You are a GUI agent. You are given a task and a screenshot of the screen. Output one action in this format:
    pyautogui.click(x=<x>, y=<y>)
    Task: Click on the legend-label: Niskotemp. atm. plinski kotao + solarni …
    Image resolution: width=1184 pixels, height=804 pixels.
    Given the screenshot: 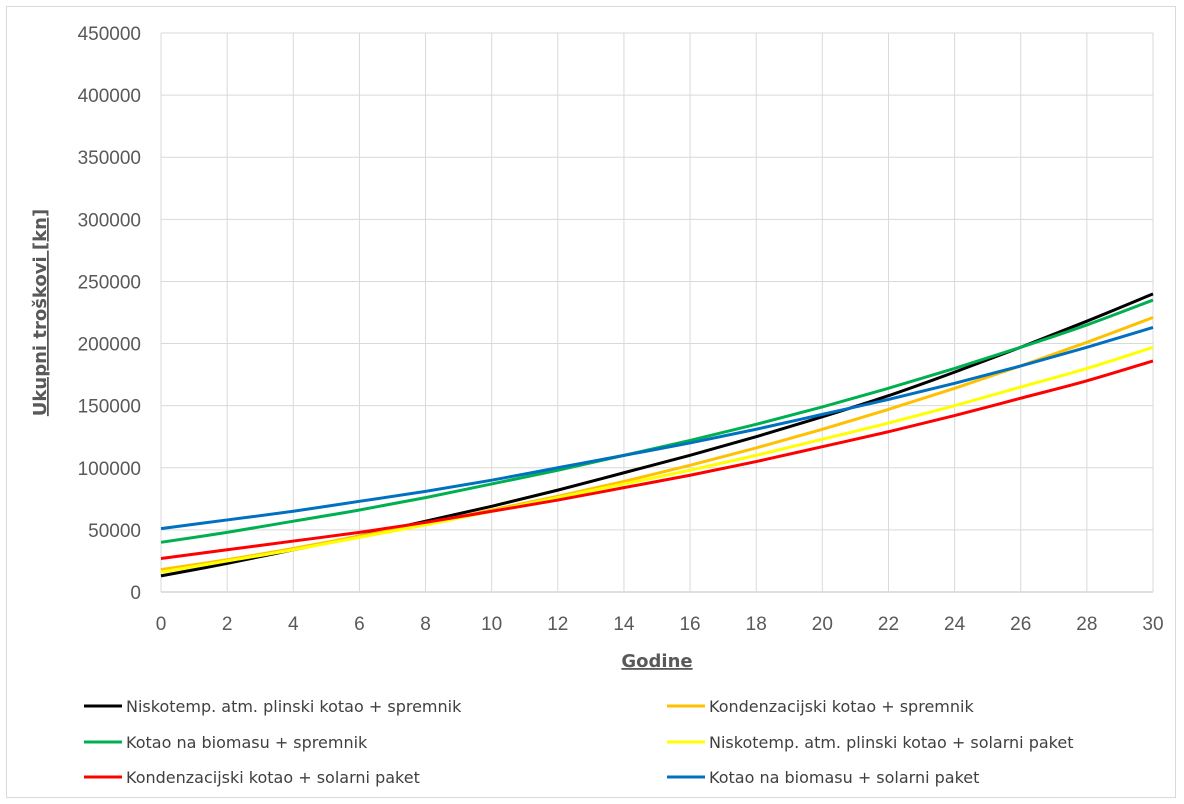 What is the action you would take?
    pyautogui.click(x=891, y=742)
    